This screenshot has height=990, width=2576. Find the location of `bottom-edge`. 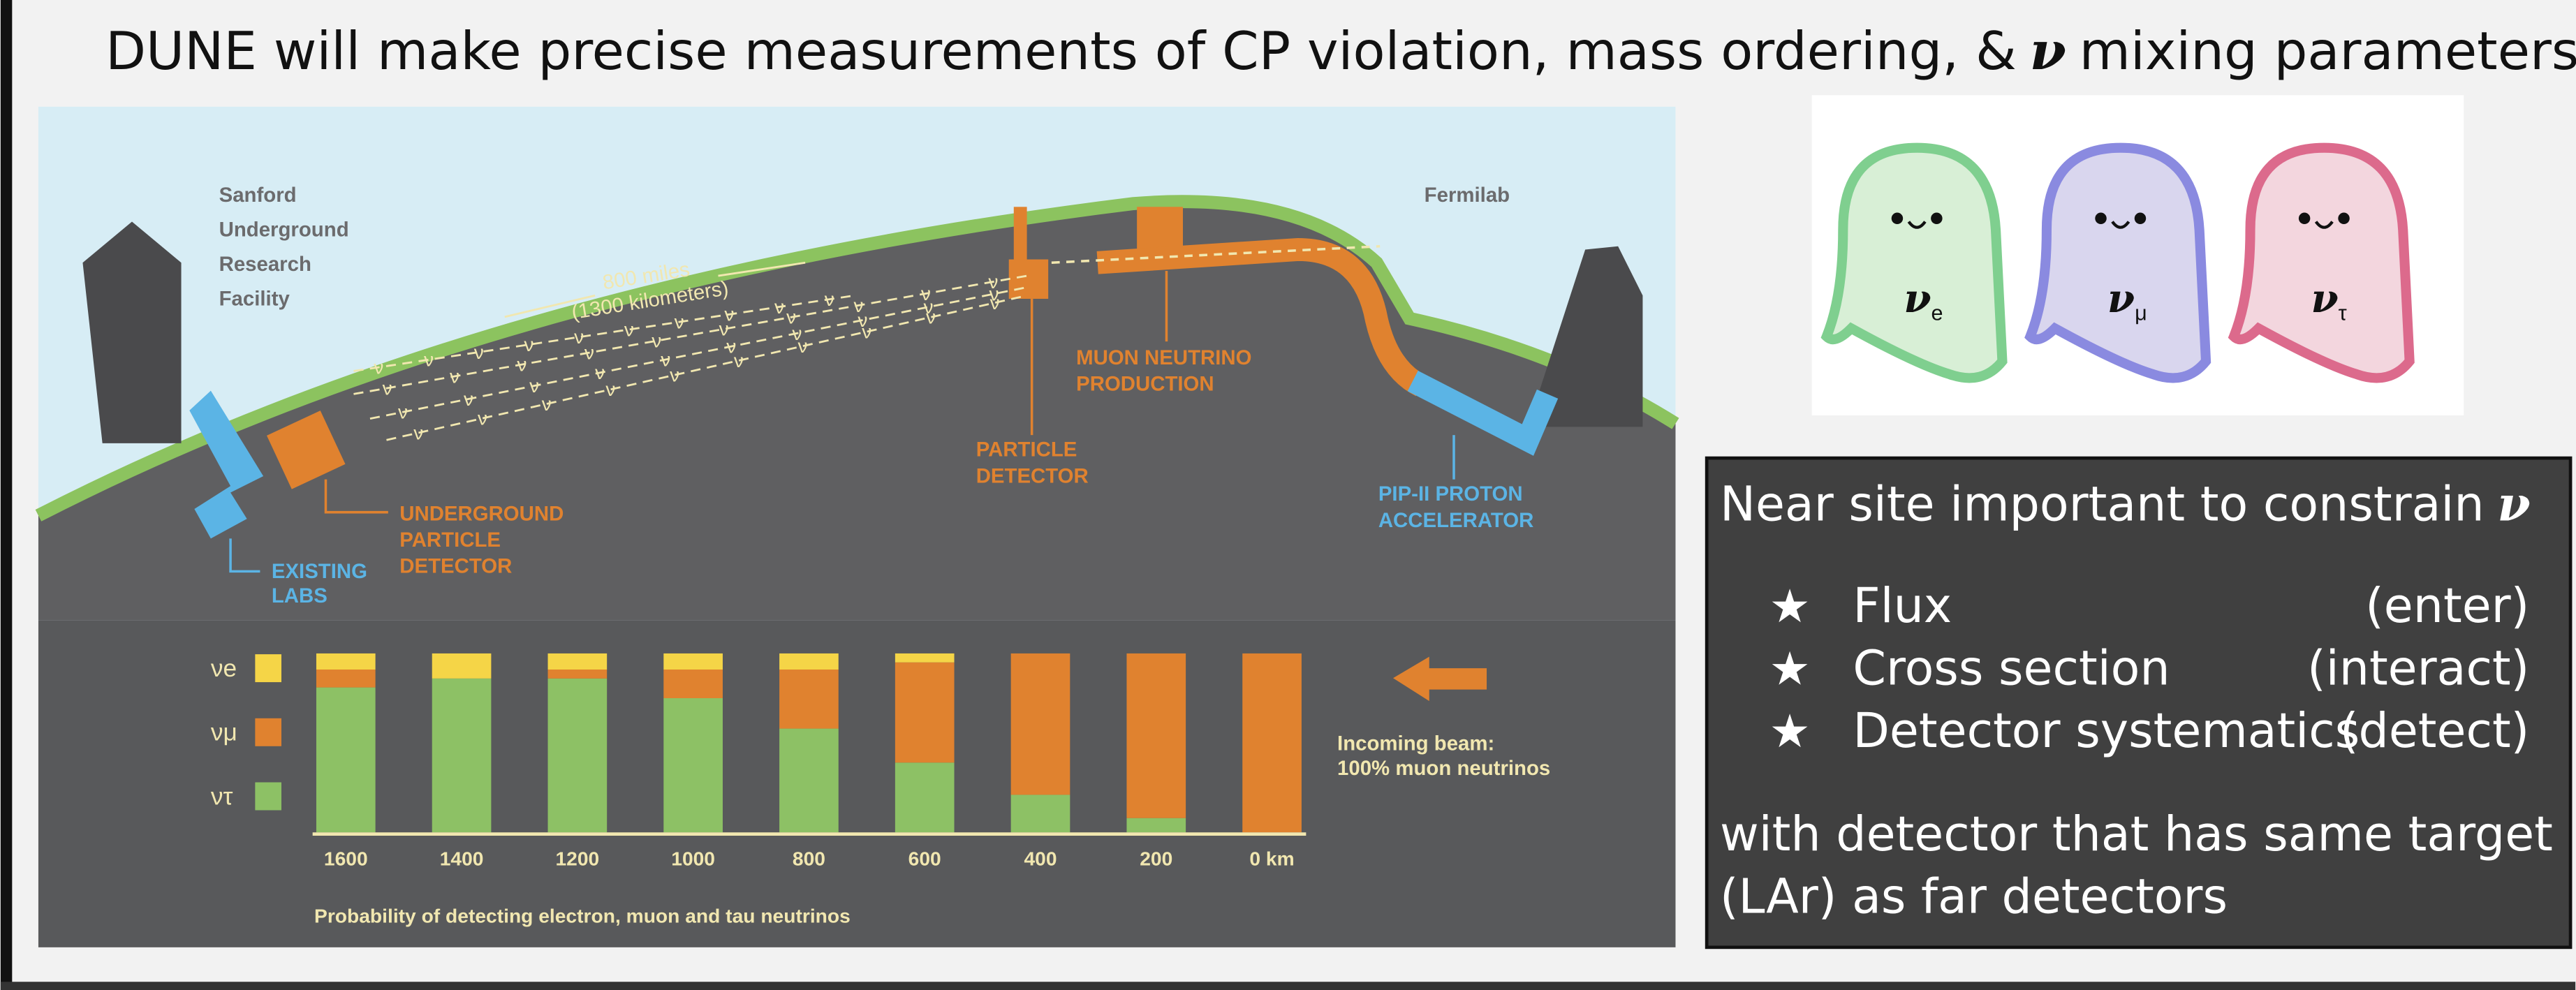

bottom-edge is located at coordinates (1288, 986).